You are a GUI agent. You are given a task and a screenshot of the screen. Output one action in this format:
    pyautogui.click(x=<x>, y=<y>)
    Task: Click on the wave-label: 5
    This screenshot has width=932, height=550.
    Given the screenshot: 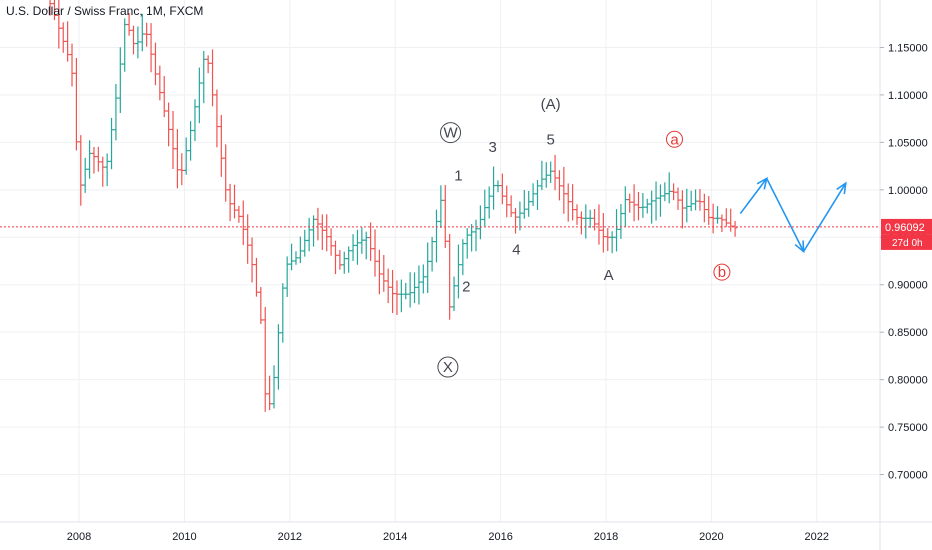 What is the action you would take?
    pyautogui.click(x=550, y=139)
    